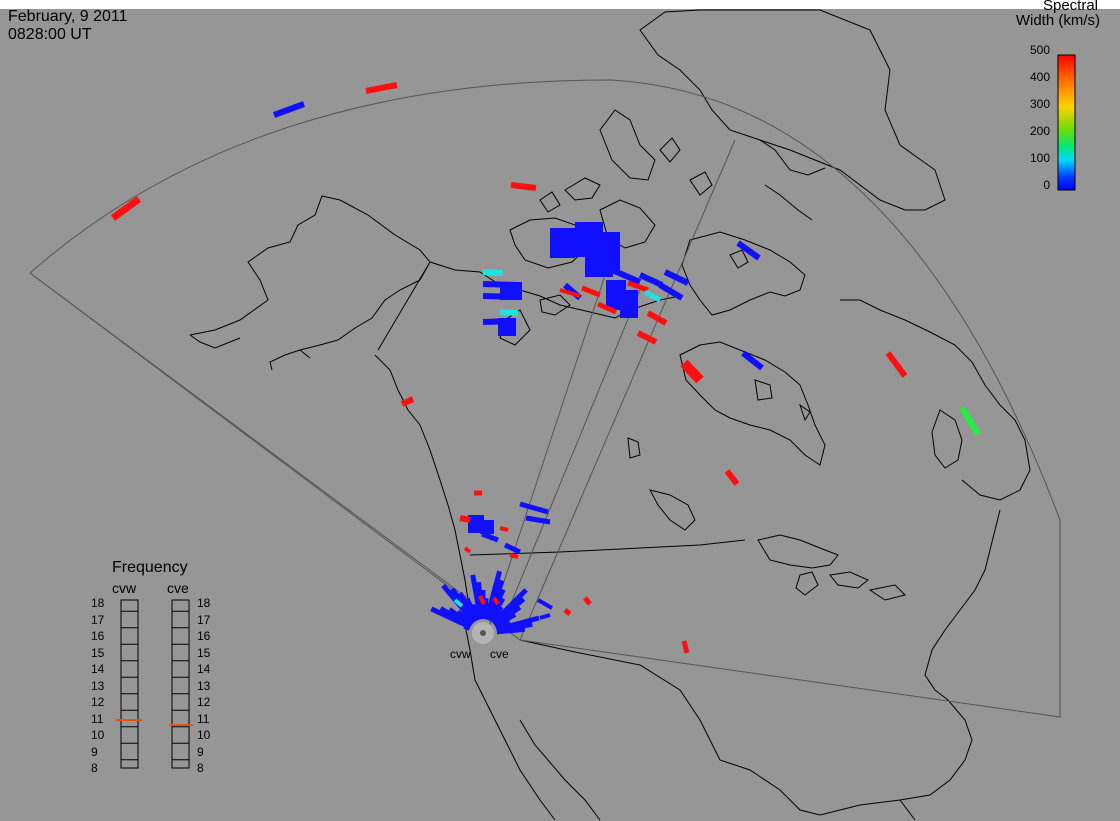 The width and height of the screenshot is (1120, 821). What do you see at coordinates (50, 34) in the screenshot?
I see `time-label: 0828:00 UT` at bounding box center [50, 34].